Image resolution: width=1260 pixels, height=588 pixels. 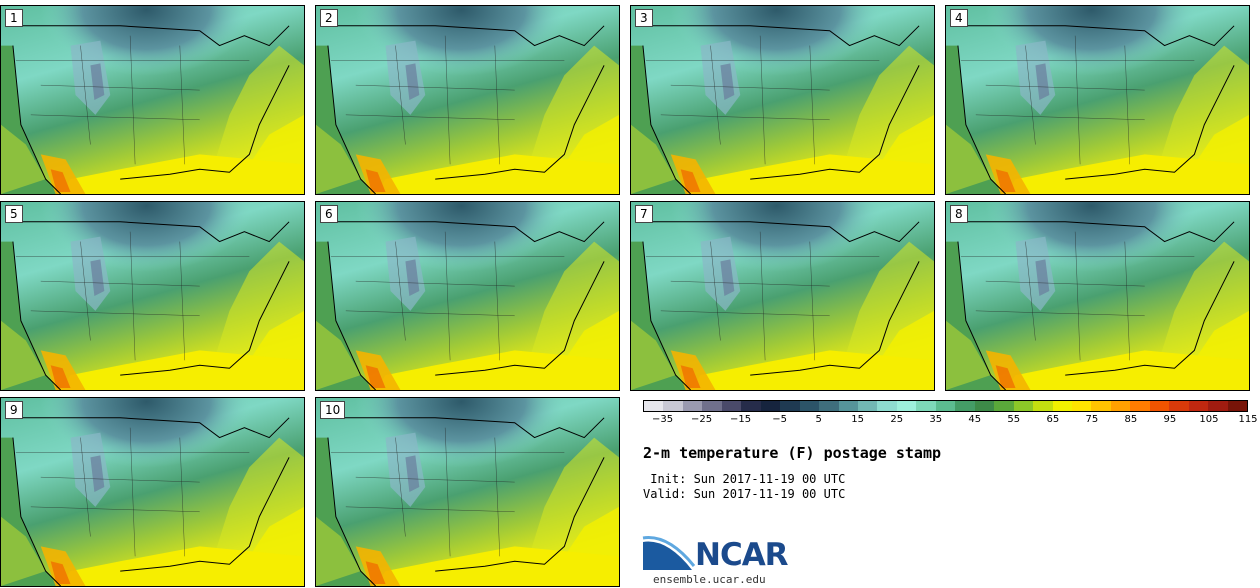 What do you see at coordinates (467, 296) in the screenshot?
I see `member-panel: 6` at bounding box center [467, 296].